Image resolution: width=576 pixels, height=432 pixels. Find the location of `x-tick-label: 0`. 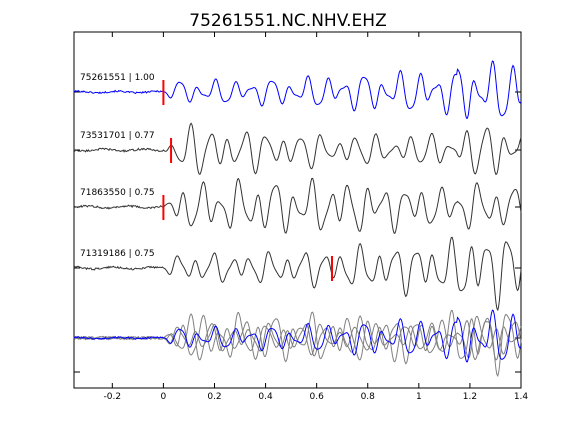

x-tick-label: 0 is located at coordinates (164, 397).